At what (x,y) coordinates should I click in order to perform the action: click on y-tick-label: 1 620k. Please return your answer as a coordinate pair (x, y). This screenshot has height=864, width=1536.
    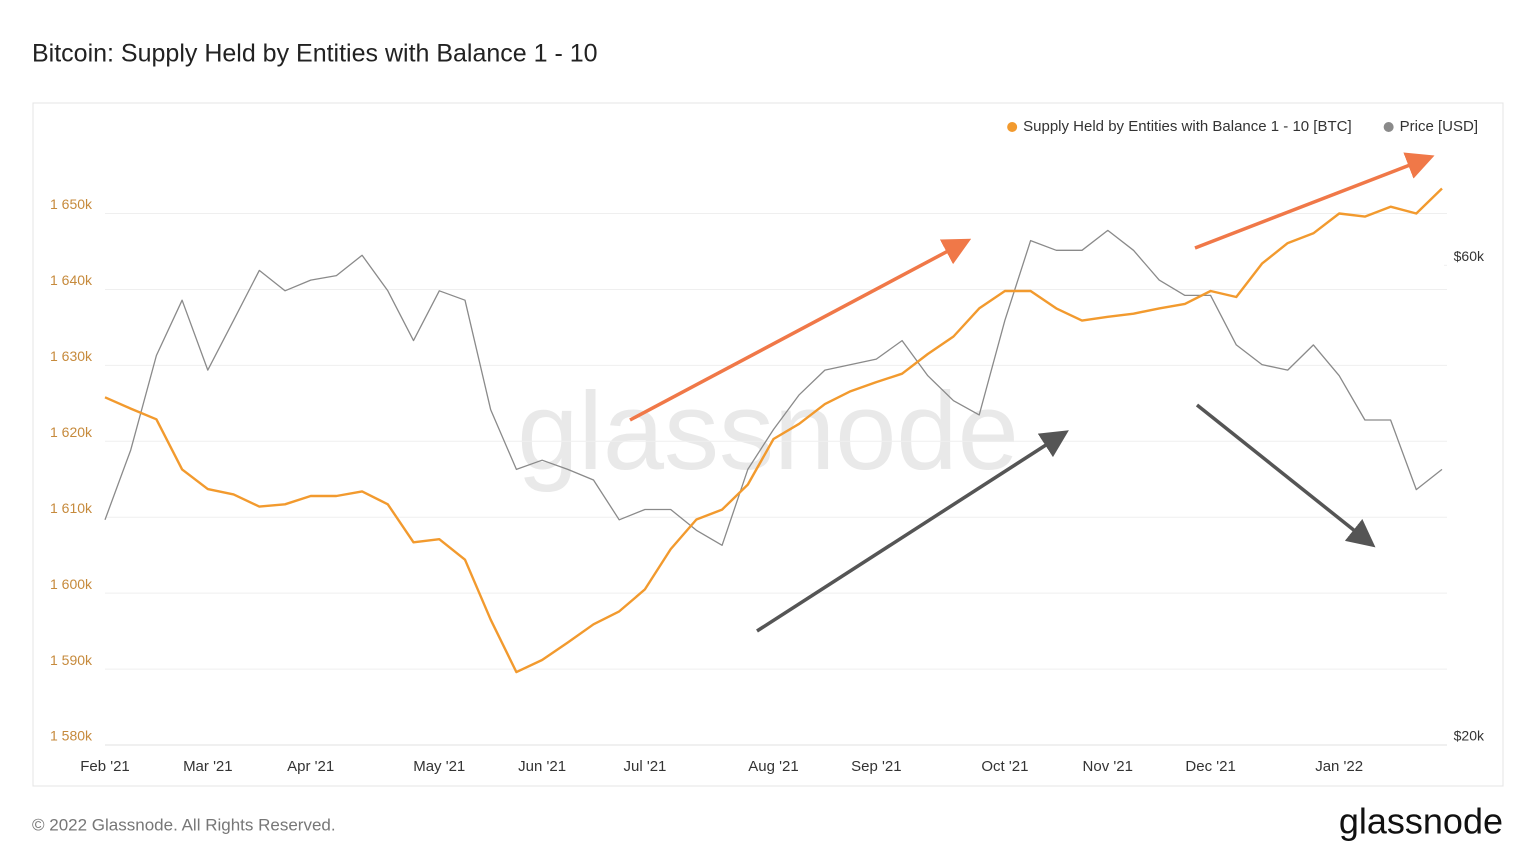
    Looking at the image, I should click on (71, 432).